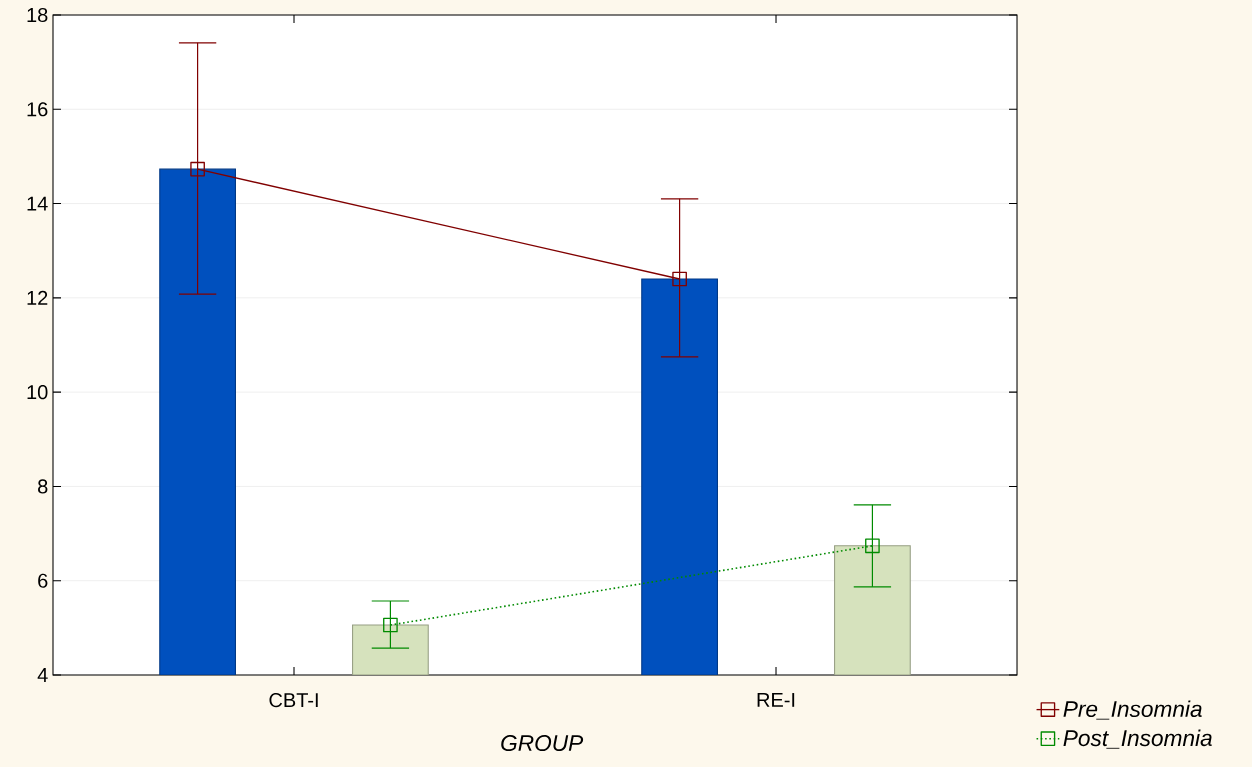  What do you see at coordinates (43, 580) in the screenshot?
I see `y-tick-label: 6` at bounding box center [43, 580].